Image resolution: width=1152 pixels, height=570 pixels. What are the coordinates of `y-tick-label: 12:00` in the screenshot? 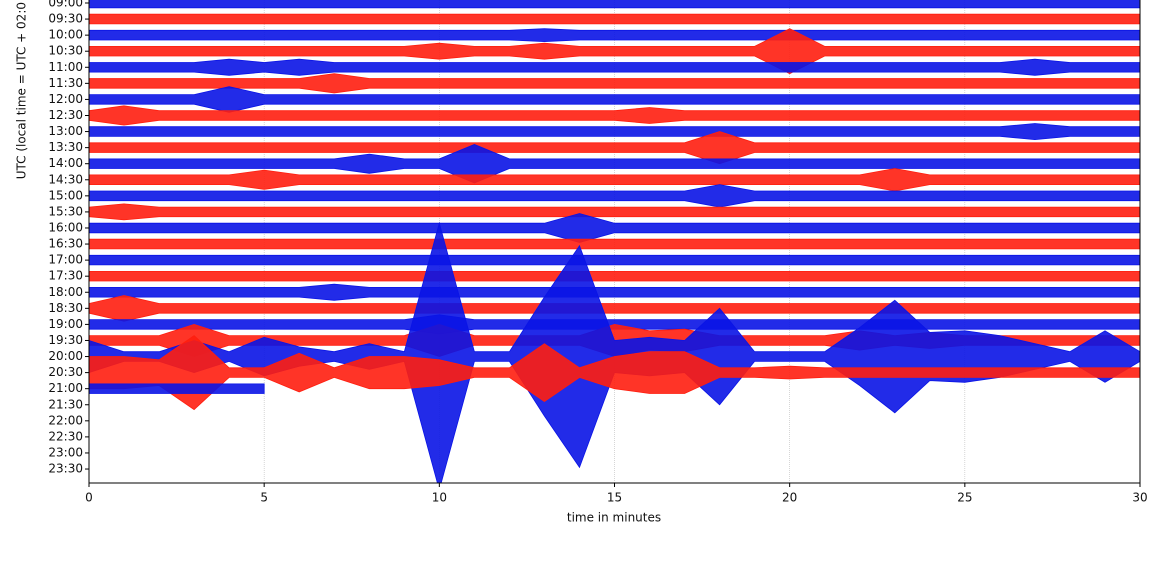 It's located at (65, 99).